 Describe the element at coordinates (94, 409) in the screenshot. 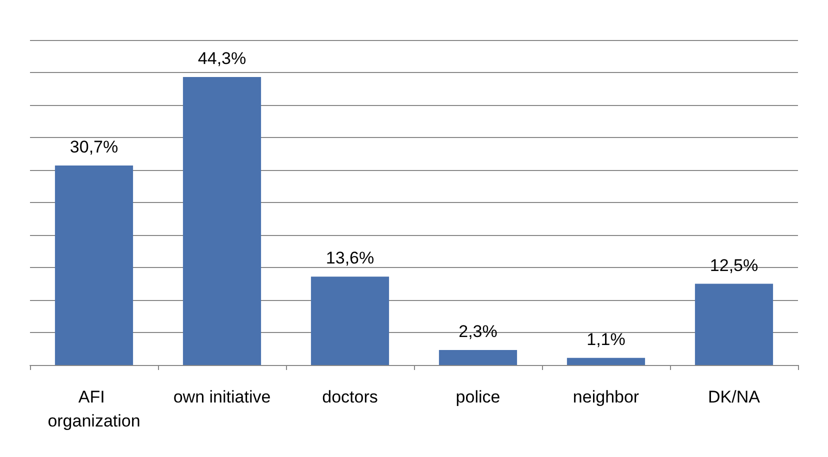

I see `x-tick-label: AFI organization` at that location.